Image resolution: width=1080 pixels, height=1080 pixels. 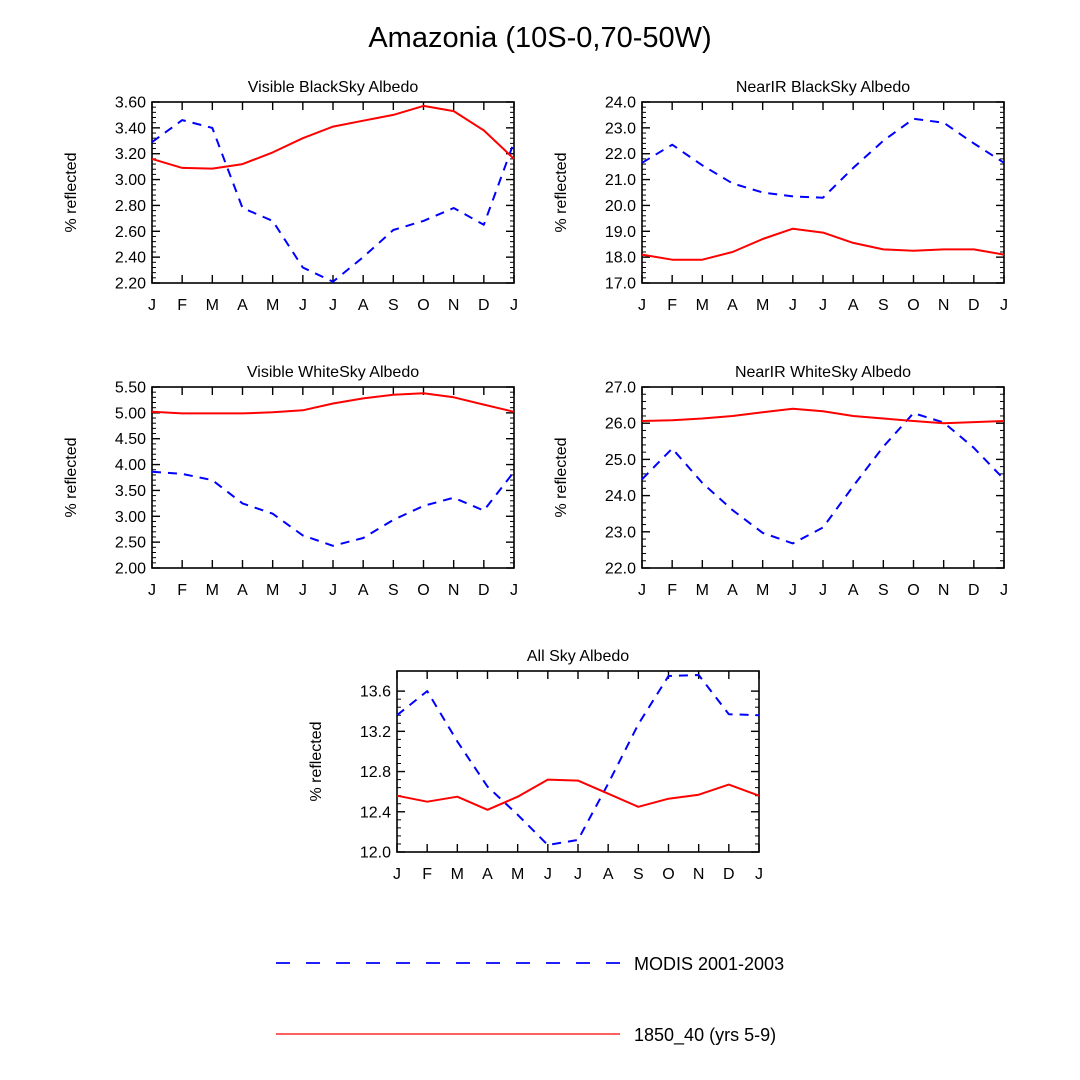 I want to click on y-tick-label: 3.50, so click(x=130, y=491).